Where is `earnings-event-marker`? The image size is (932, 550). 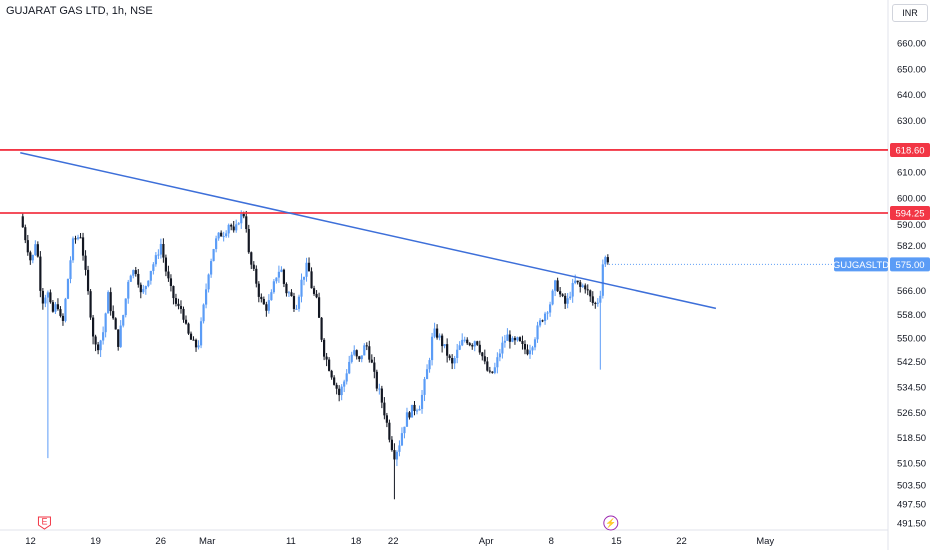
earnings-event-marker is located at coordinates (44, 523).